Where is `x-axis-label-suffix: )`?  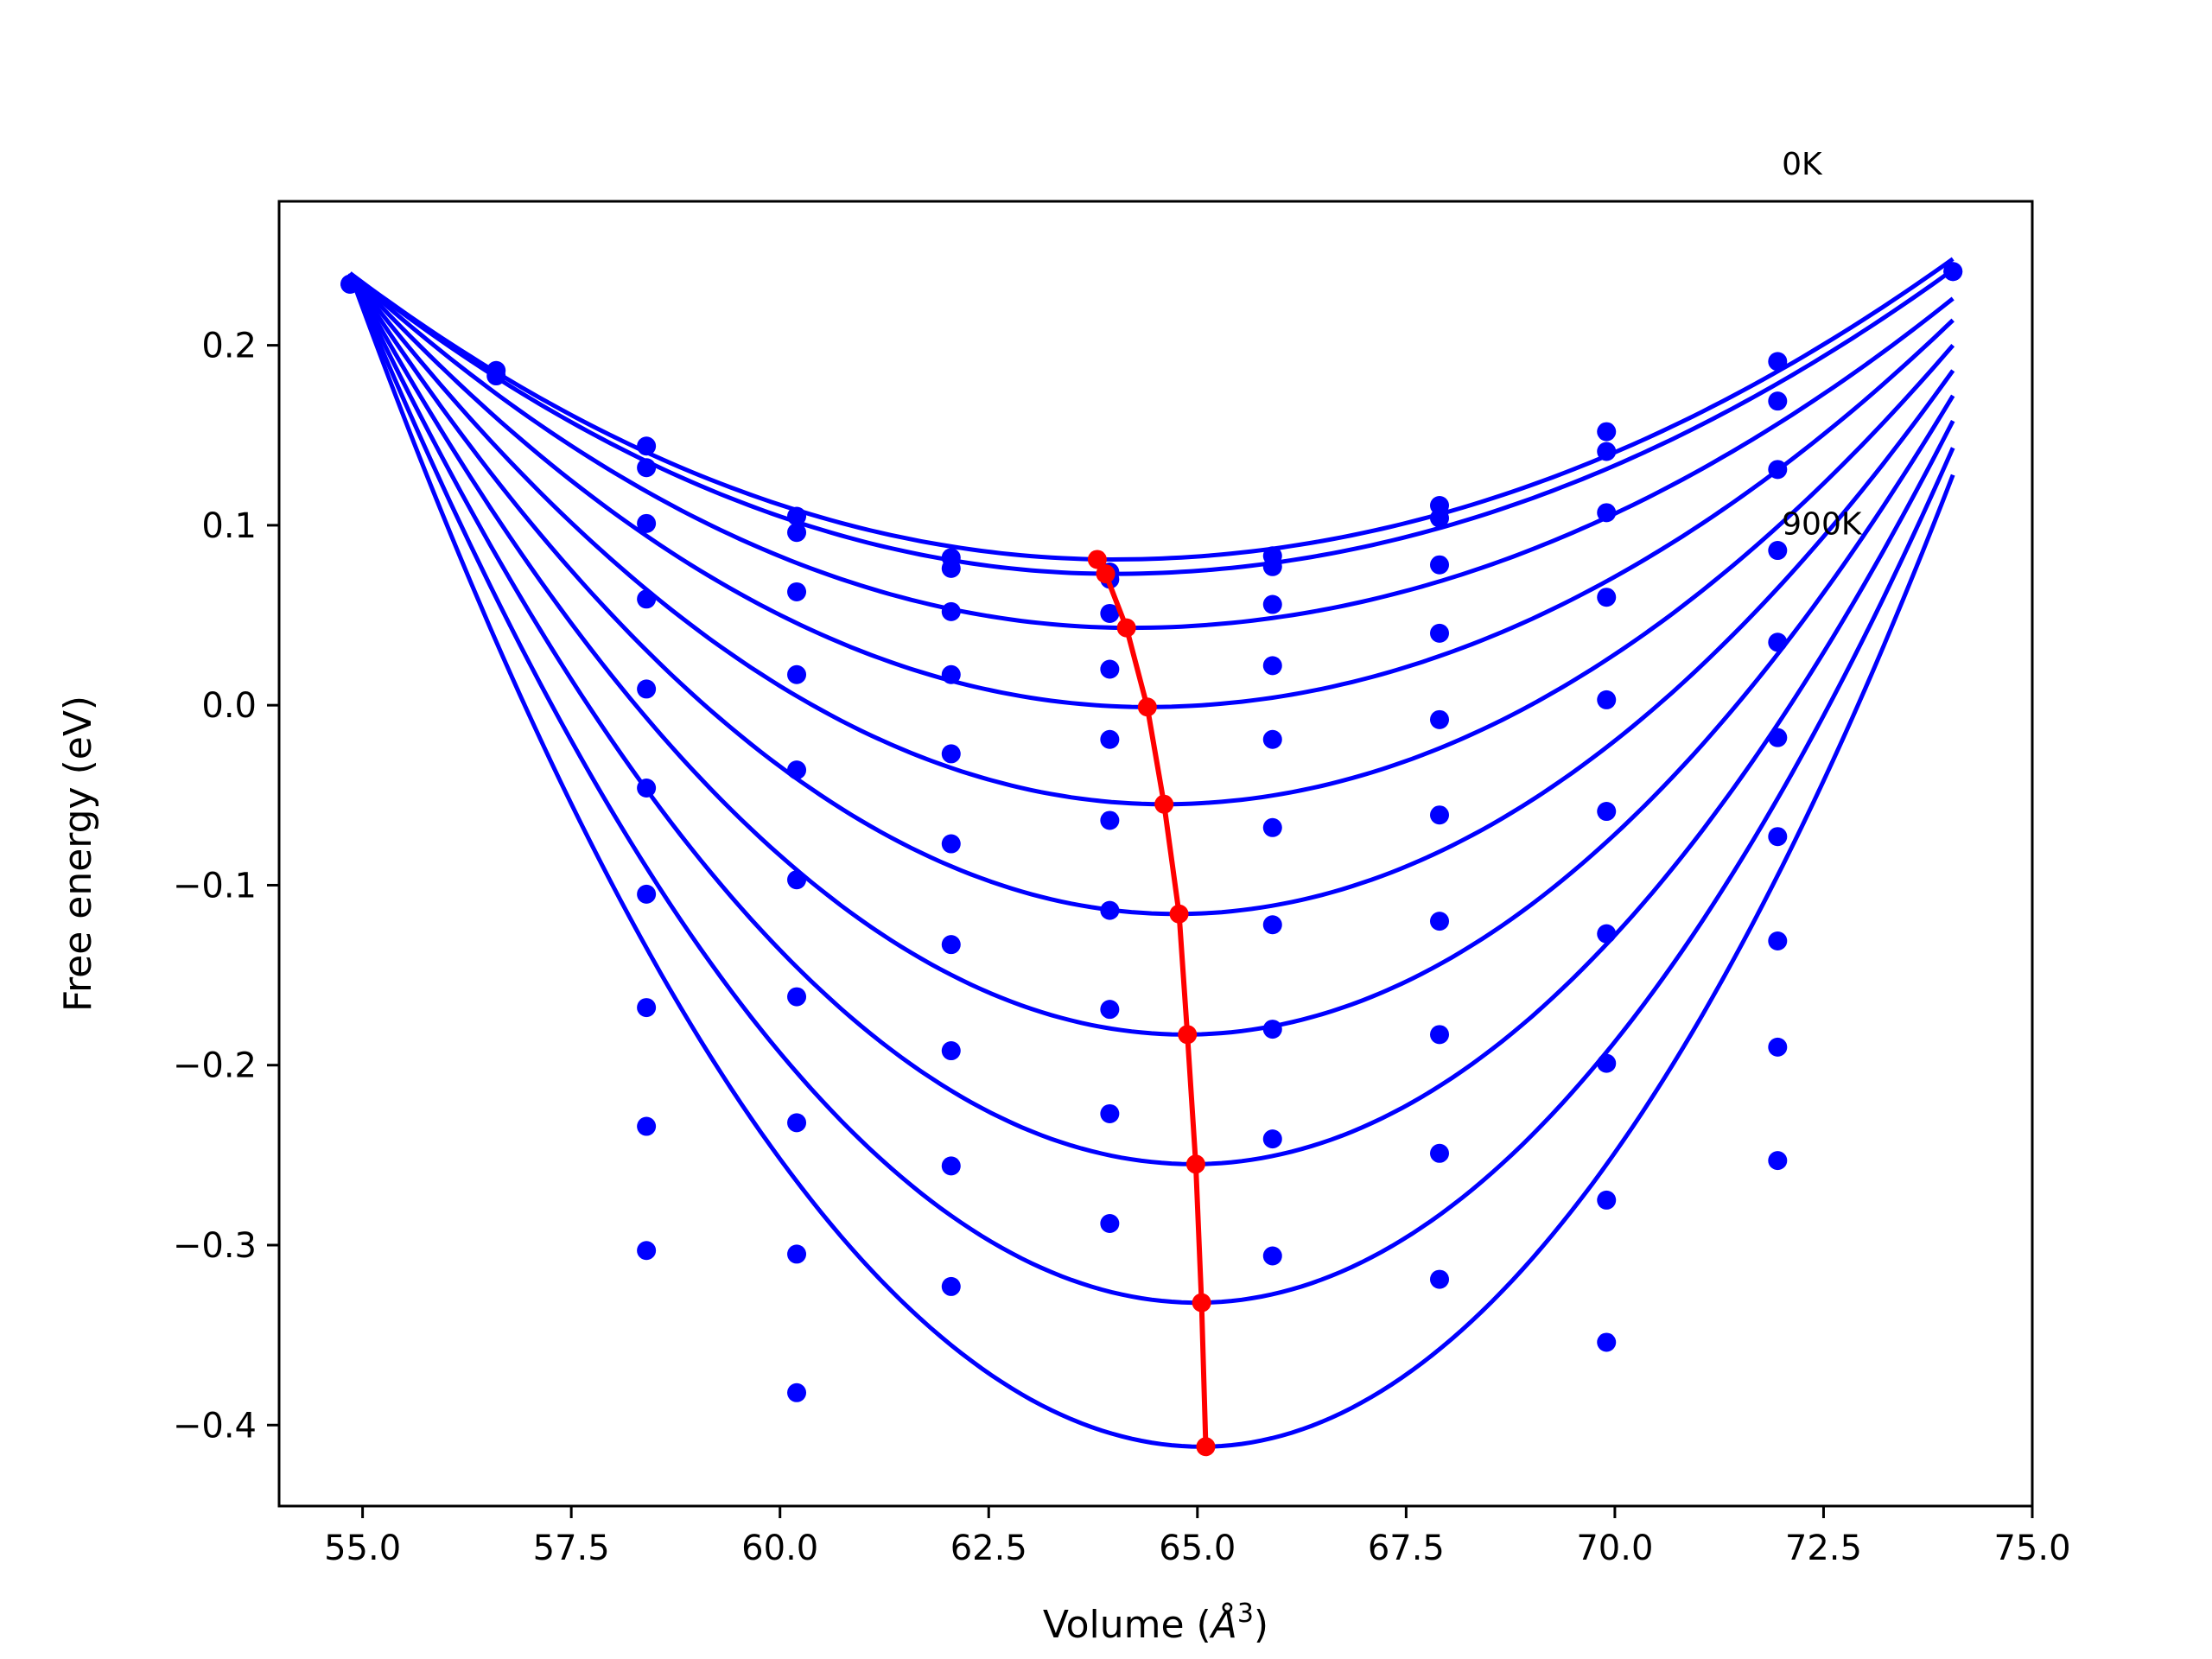 x-axis-label-suffix: ) is located at coordinates (1261, 1625).